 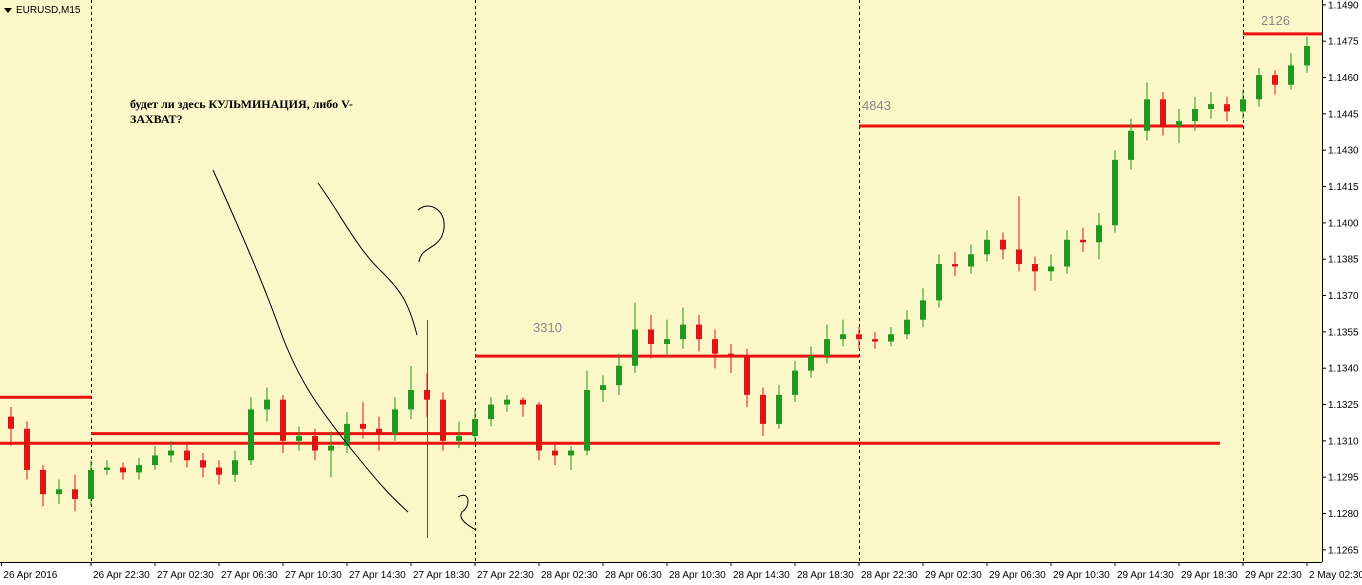 I want to click on x-tick-label: 28 Apr 06:30, so click(x=633, y=575).